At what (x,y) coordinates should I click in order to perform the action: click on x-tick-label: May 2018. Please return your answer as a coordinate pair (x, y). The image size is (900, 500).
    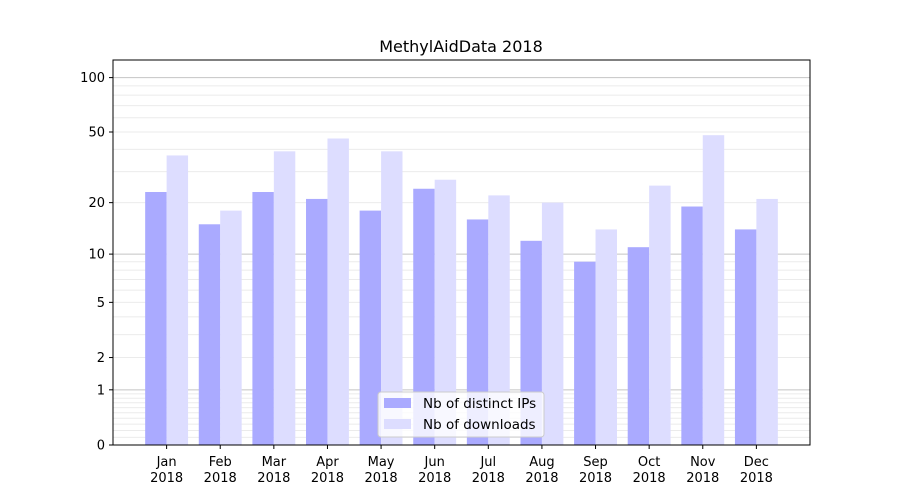
    Looking at the image, I should click on (381, 470).